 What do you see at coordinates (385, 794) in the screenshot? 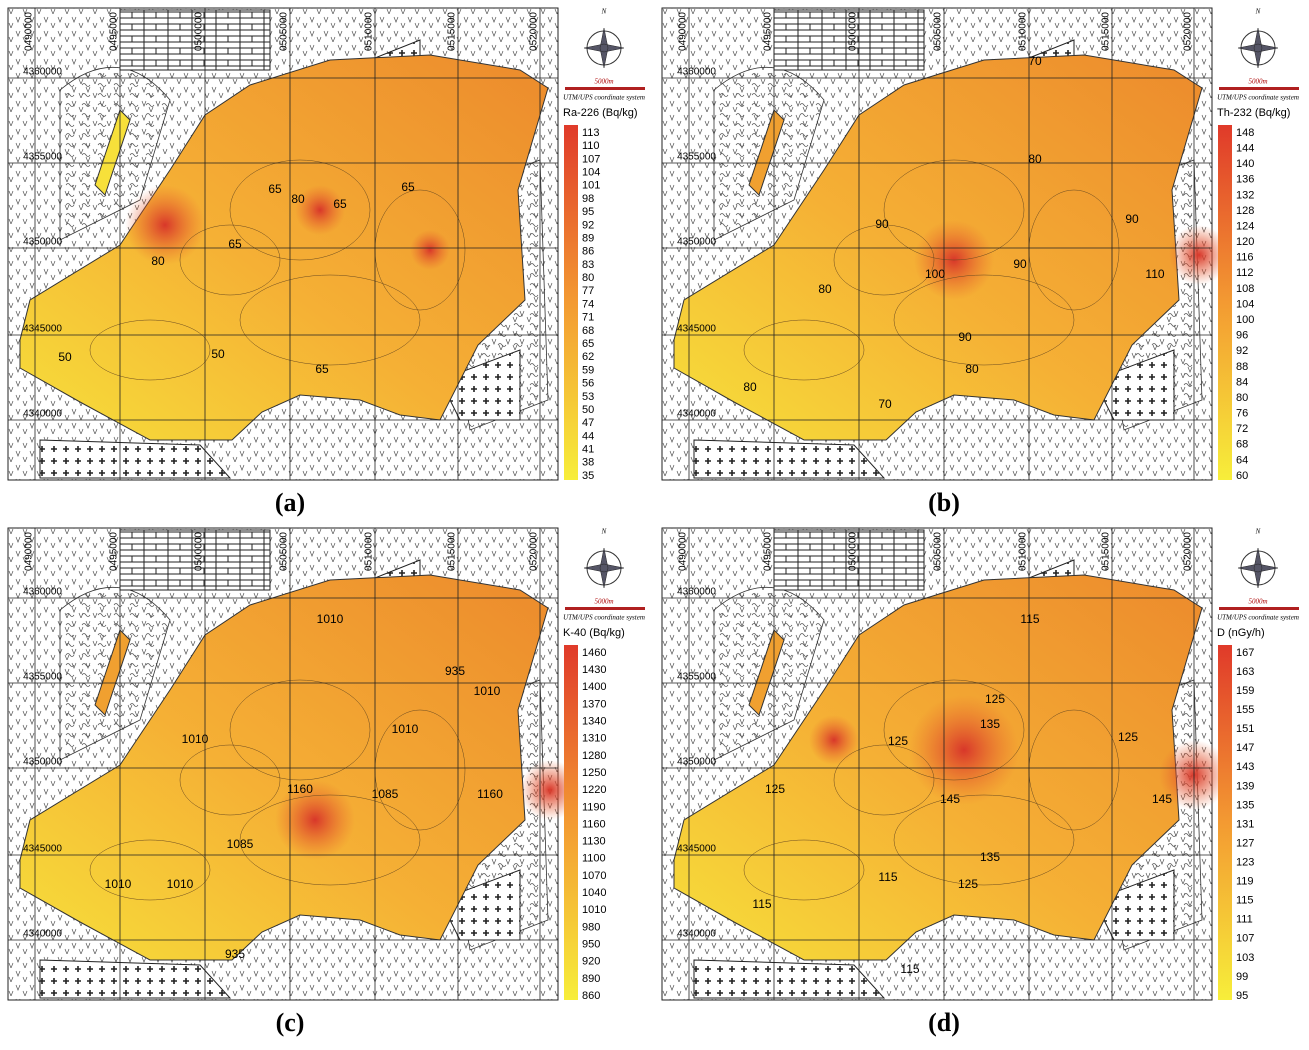
I see `contour-label: 1085` at bounding box center [385, 794].